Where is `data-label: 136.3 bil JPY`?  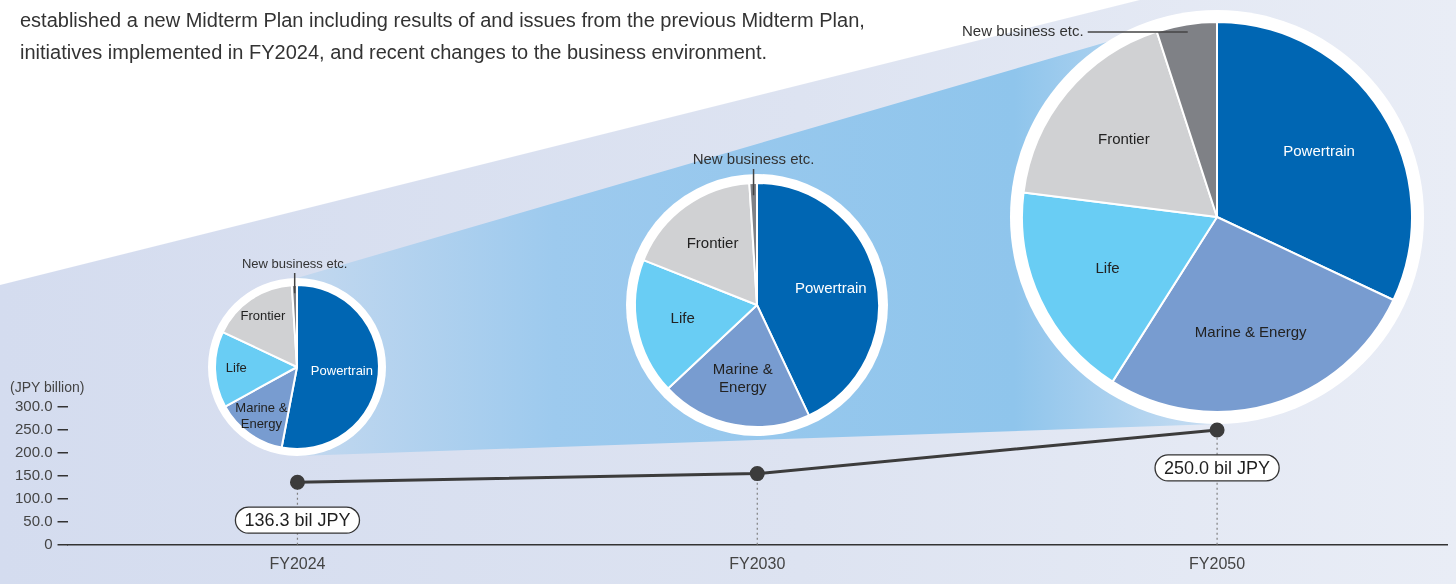
data-label: 136.3 bil JPY is located at coordinates (297, 520).